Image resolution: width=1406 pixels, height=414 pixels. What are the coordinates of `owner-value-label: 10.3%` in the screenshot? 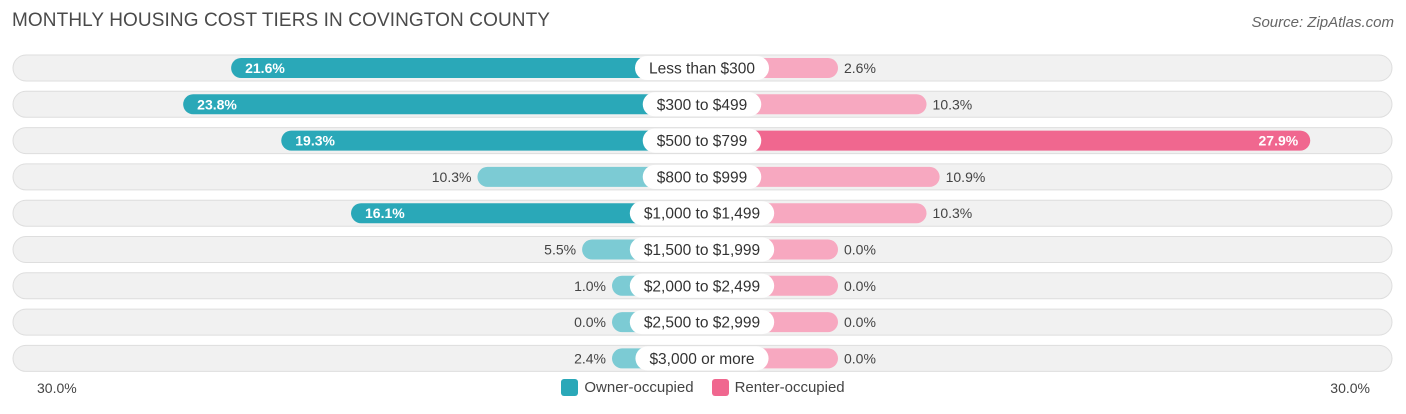 It's located at (452, 177).